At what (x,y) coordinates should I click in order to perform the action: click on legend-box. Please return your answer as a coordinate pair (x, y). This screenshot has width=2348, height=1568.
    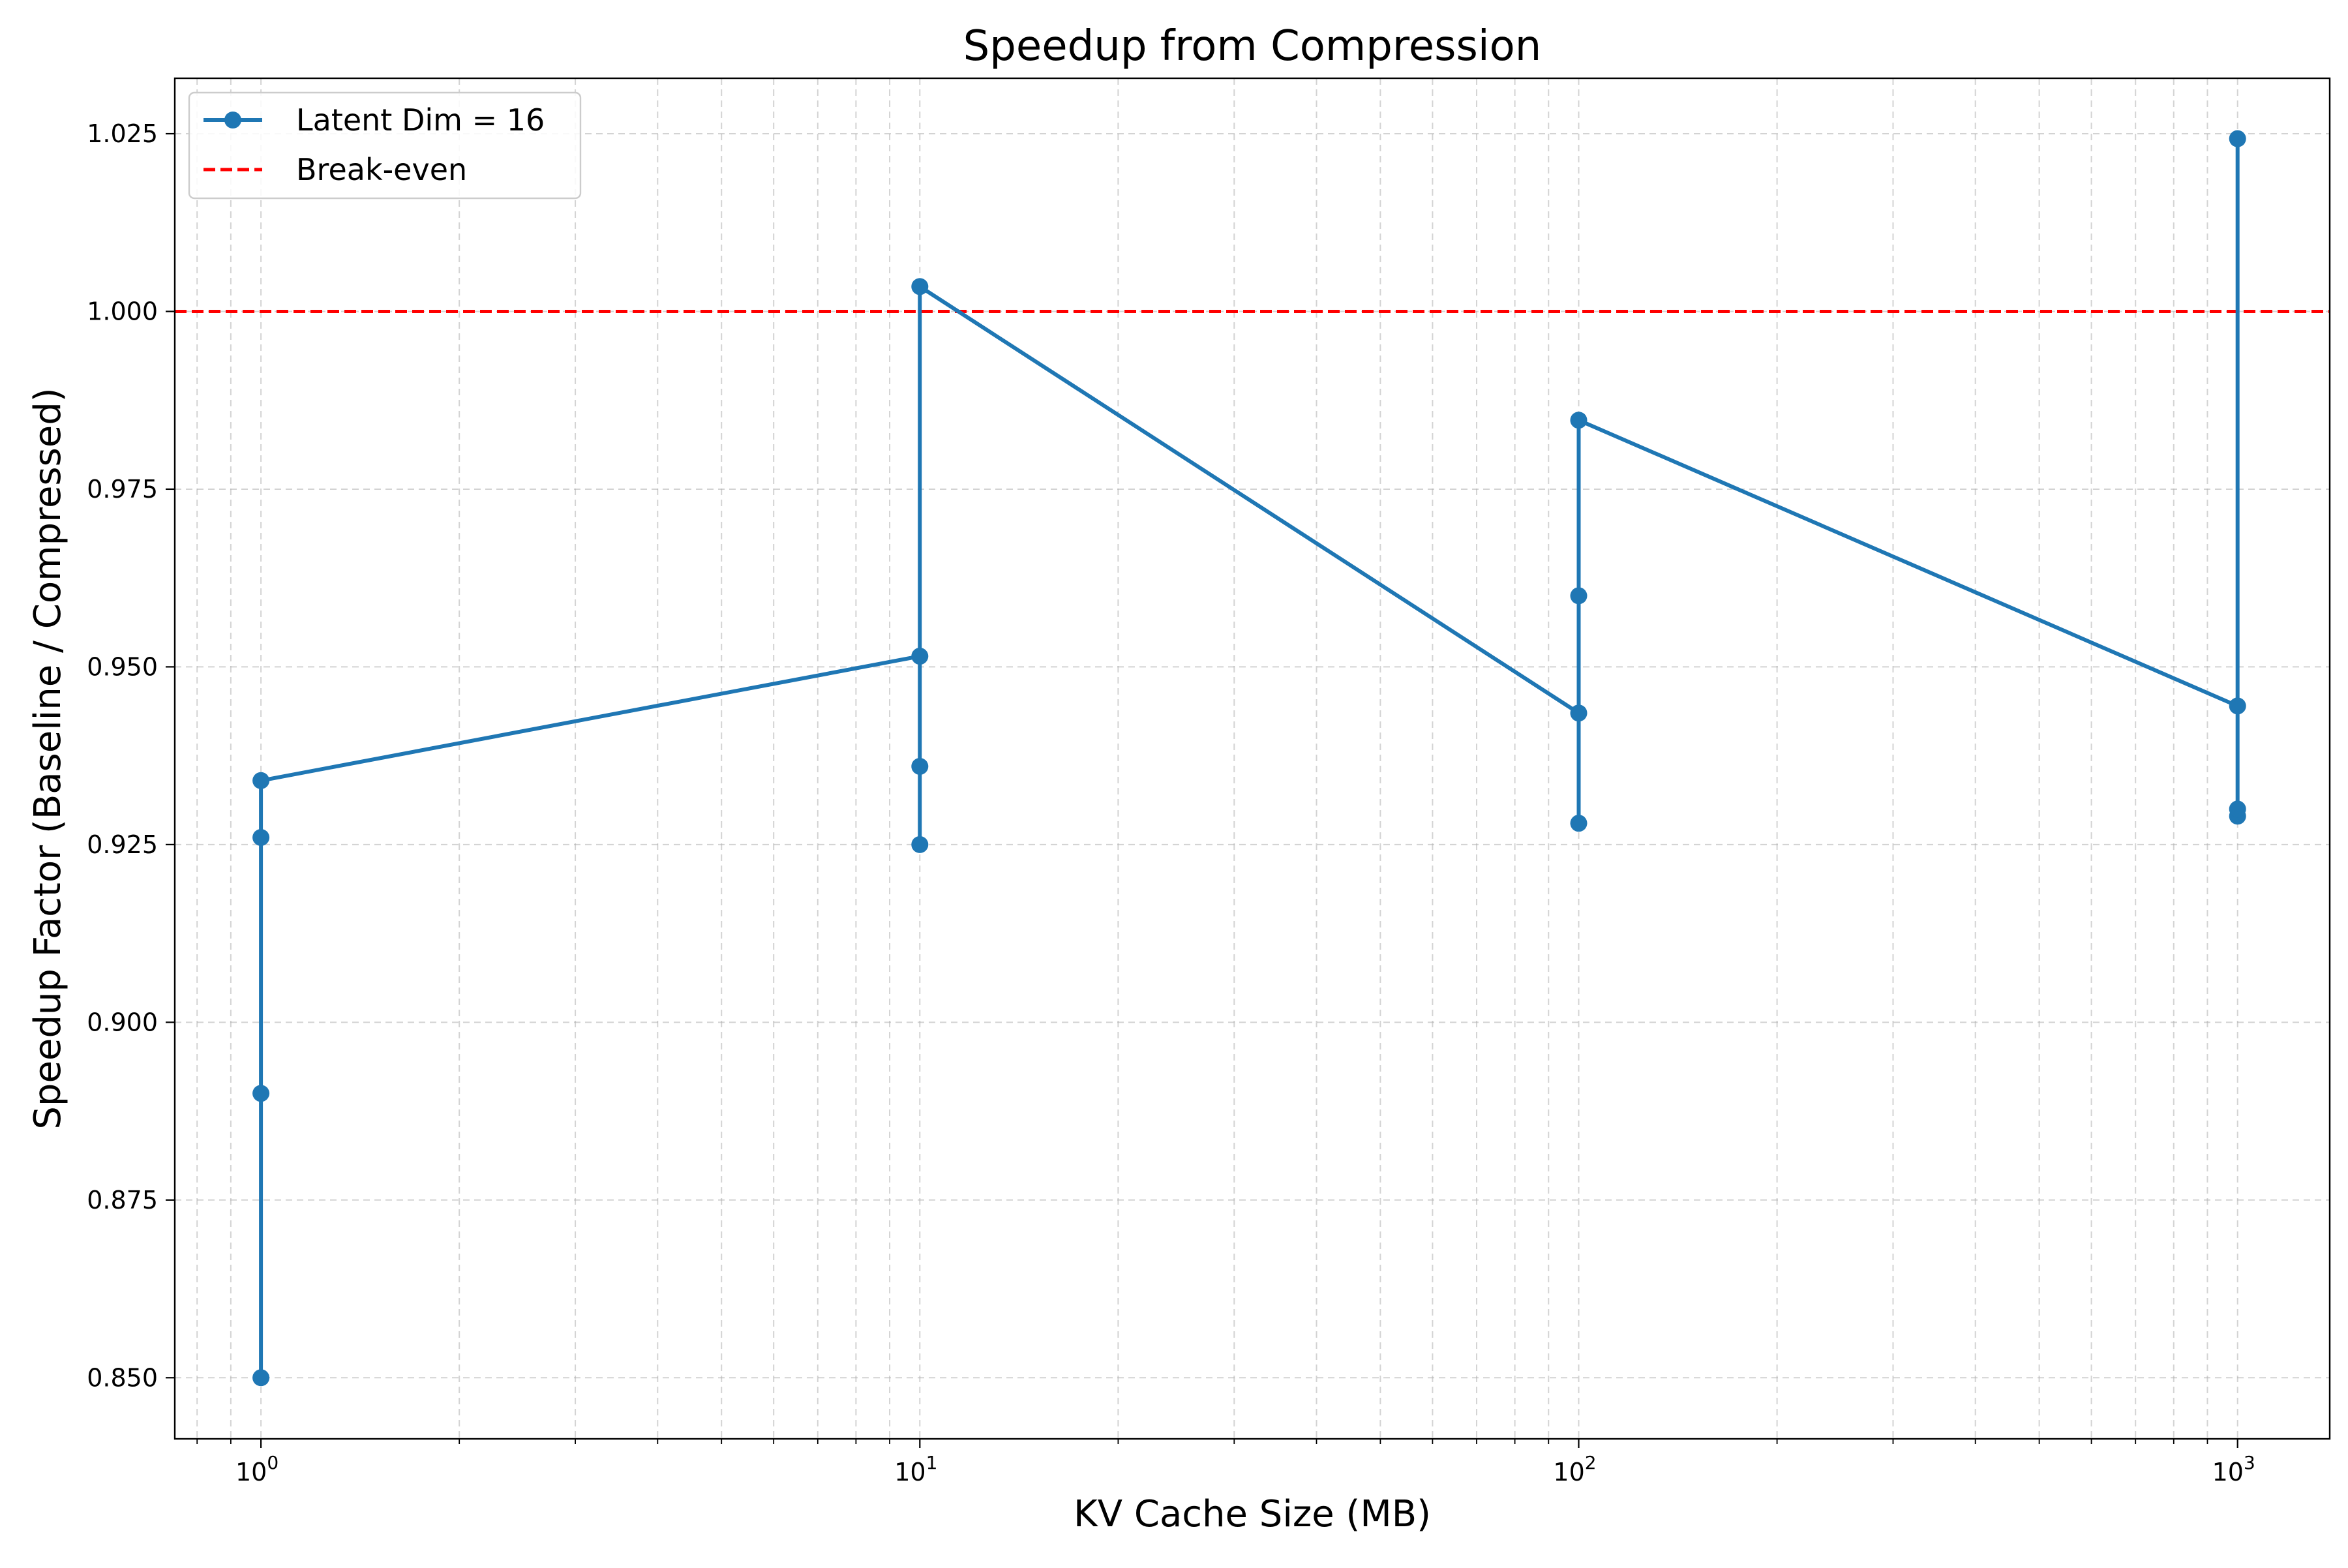
    Looking at the image, I should click on (385, 145).